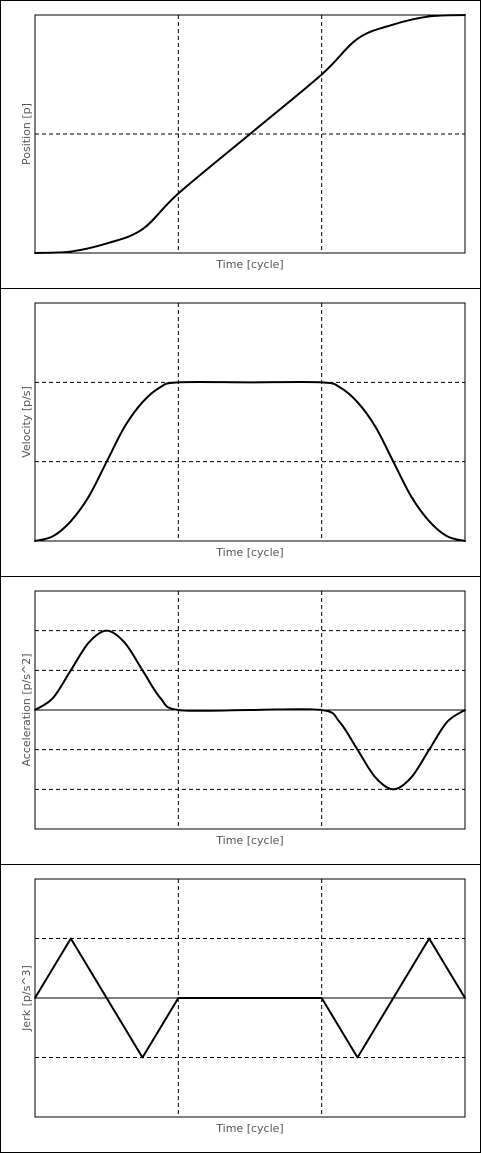 The image size is (481, 1153). What do you see at coordinates (26, 709) in the screenshot?
I see `acceleration-y-axis-label: Acceleration [p/s^2]` at bounding box center [26, 709].